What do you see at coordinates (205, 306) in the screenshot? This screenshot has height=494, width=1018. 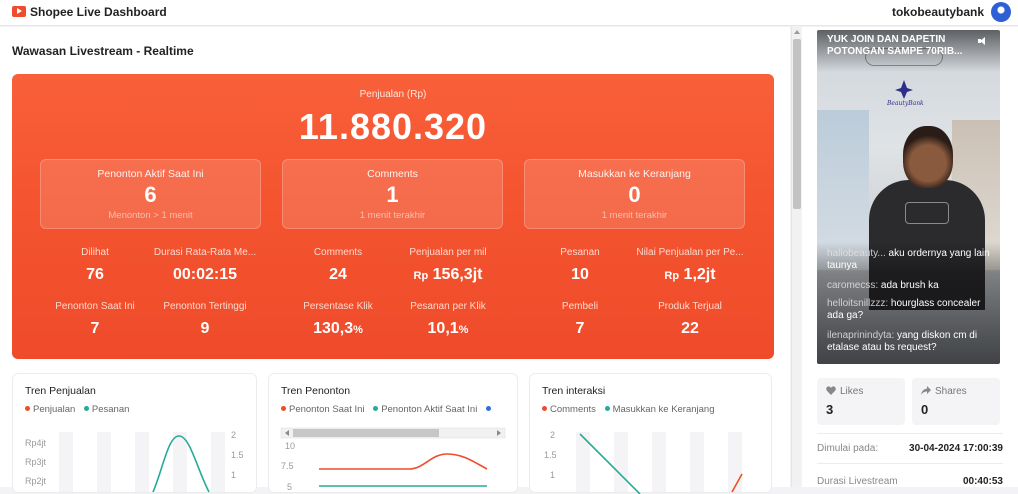 I see `metric-label: Penonton Tertinggi` at bounding box center [205, 306].